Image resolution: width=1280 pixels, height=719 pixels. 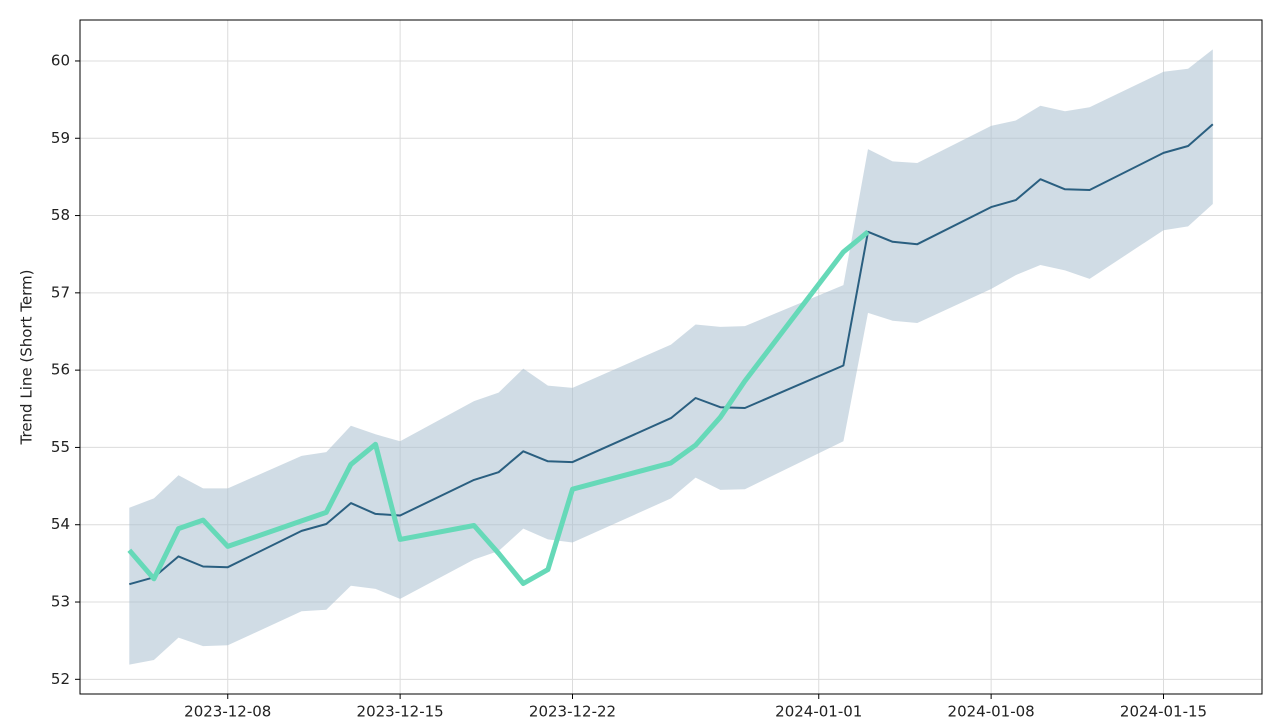 What do you see at coordinates (60, 60) in the screenshot?
I see `y-tick-label: 60` at bounding box center [60, 60].